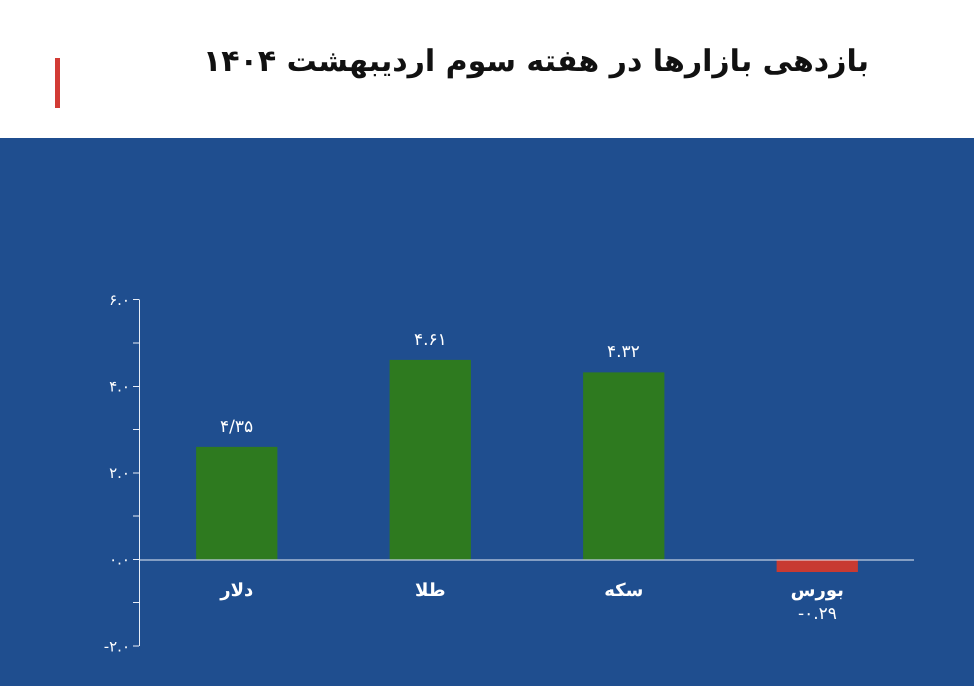 This screenshot has height=686, width=974. I want to click on y-tick-label: ۴.۰, so click(119, 387).